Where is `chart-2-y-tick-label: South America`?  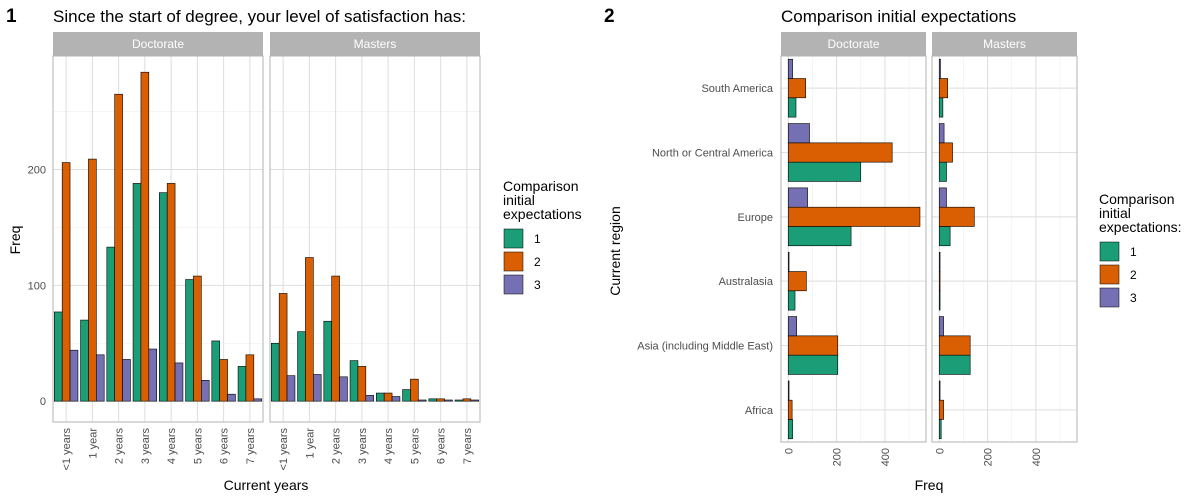
chart-2-y-tick-label: South America is located at coordinates (737, 89).